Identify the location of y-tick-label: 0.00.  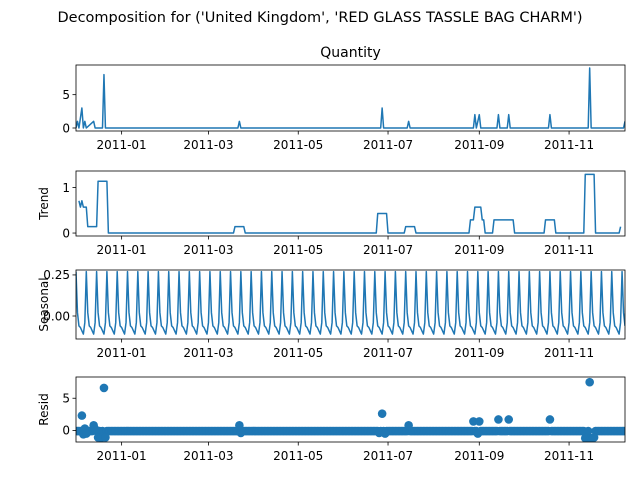
(56, 316).